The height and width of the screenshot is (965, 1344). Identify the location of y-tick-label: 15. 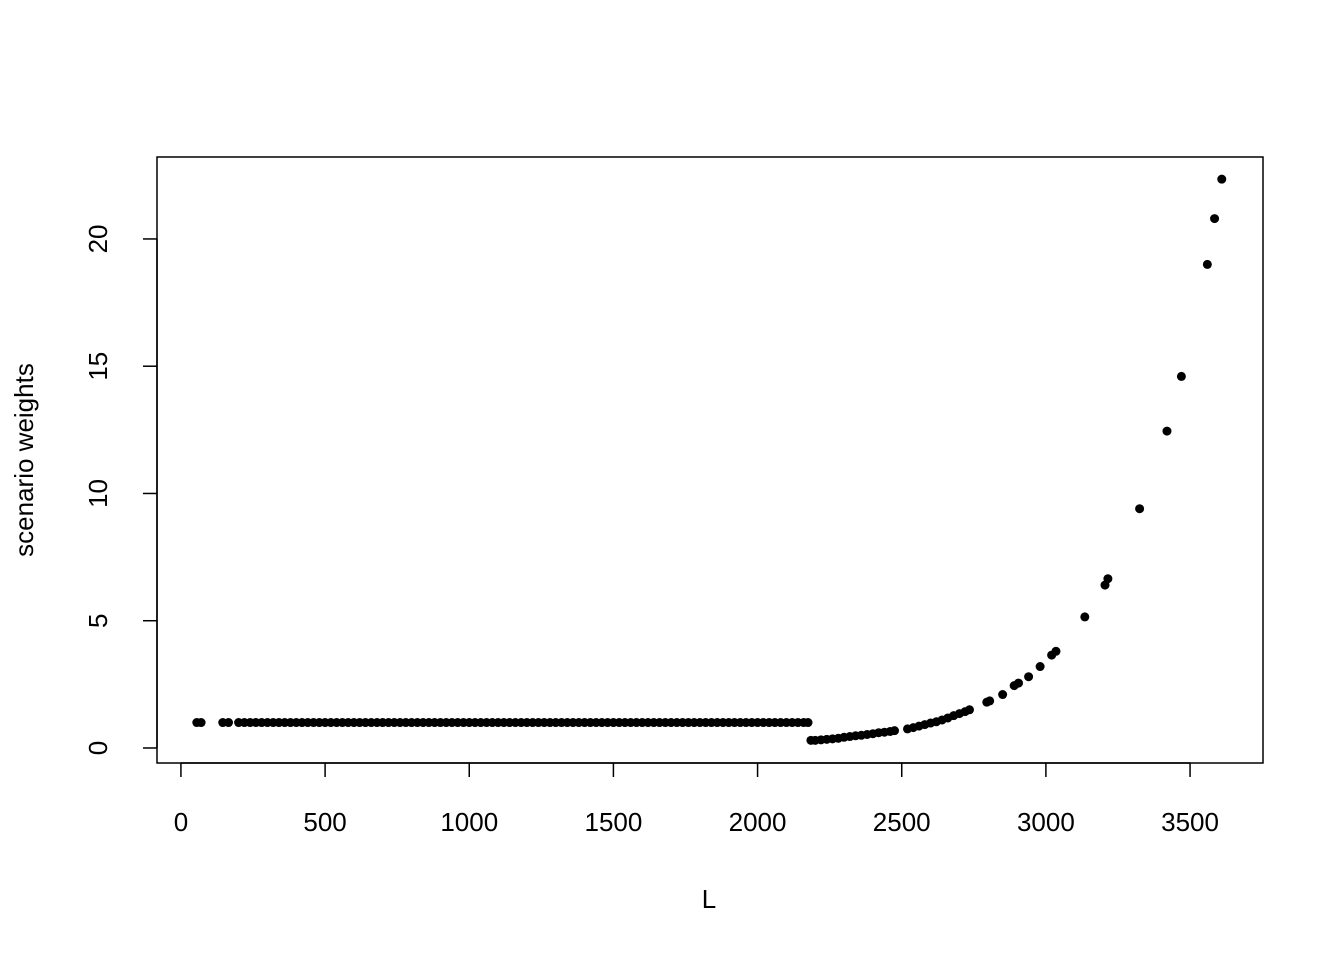
(98, 366).